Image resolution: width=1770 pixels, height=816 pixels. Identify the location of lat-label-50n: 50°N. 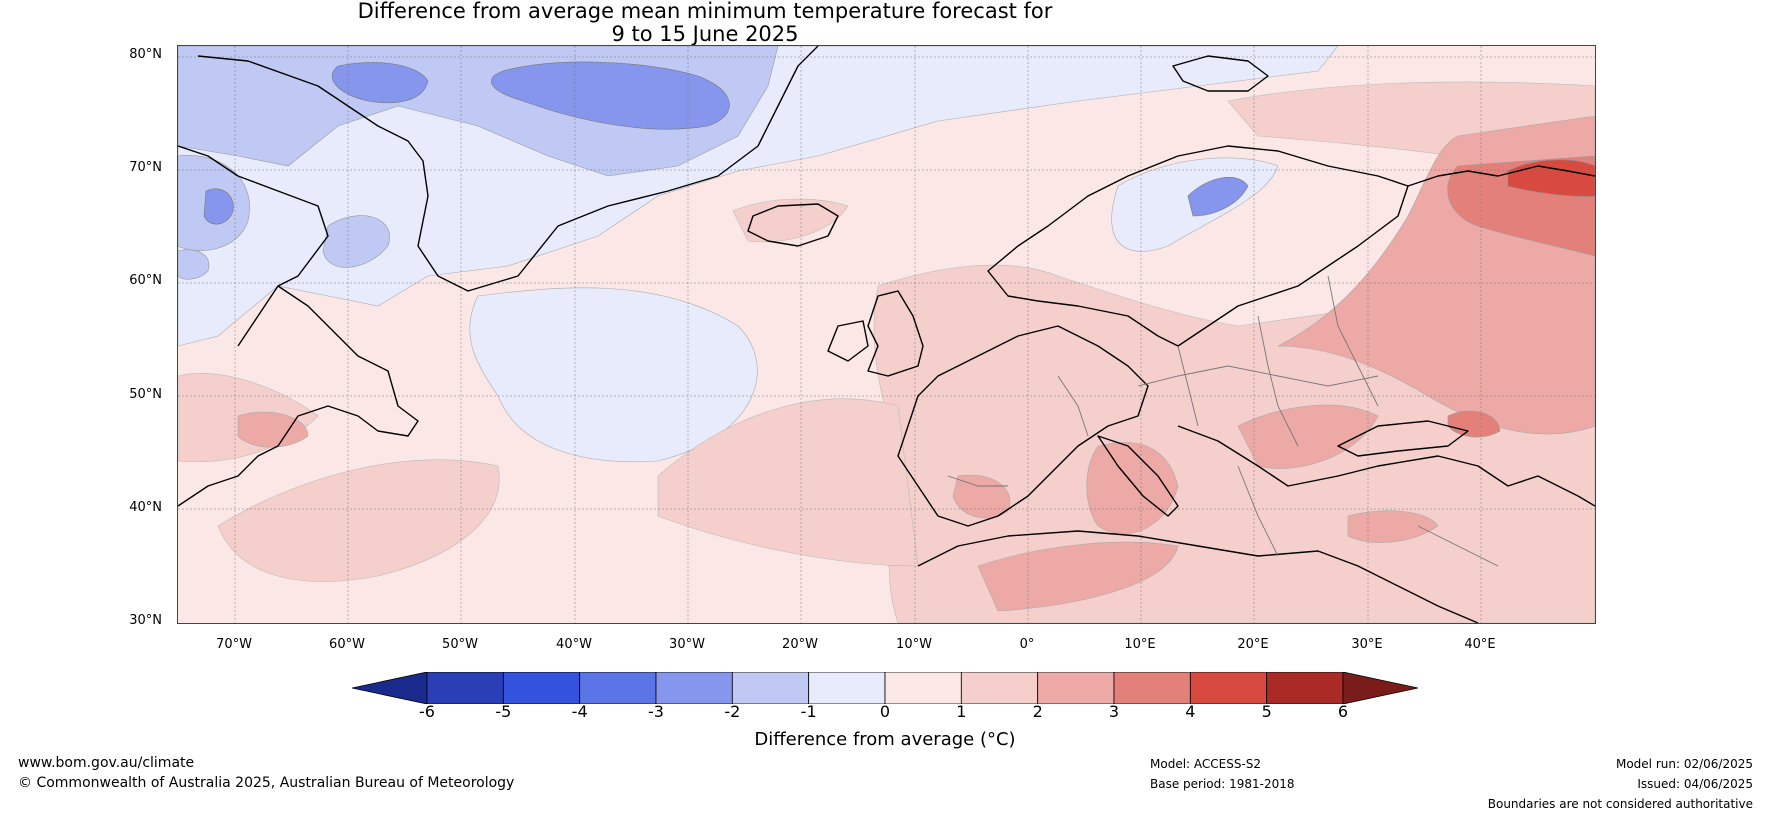
(145, 394).